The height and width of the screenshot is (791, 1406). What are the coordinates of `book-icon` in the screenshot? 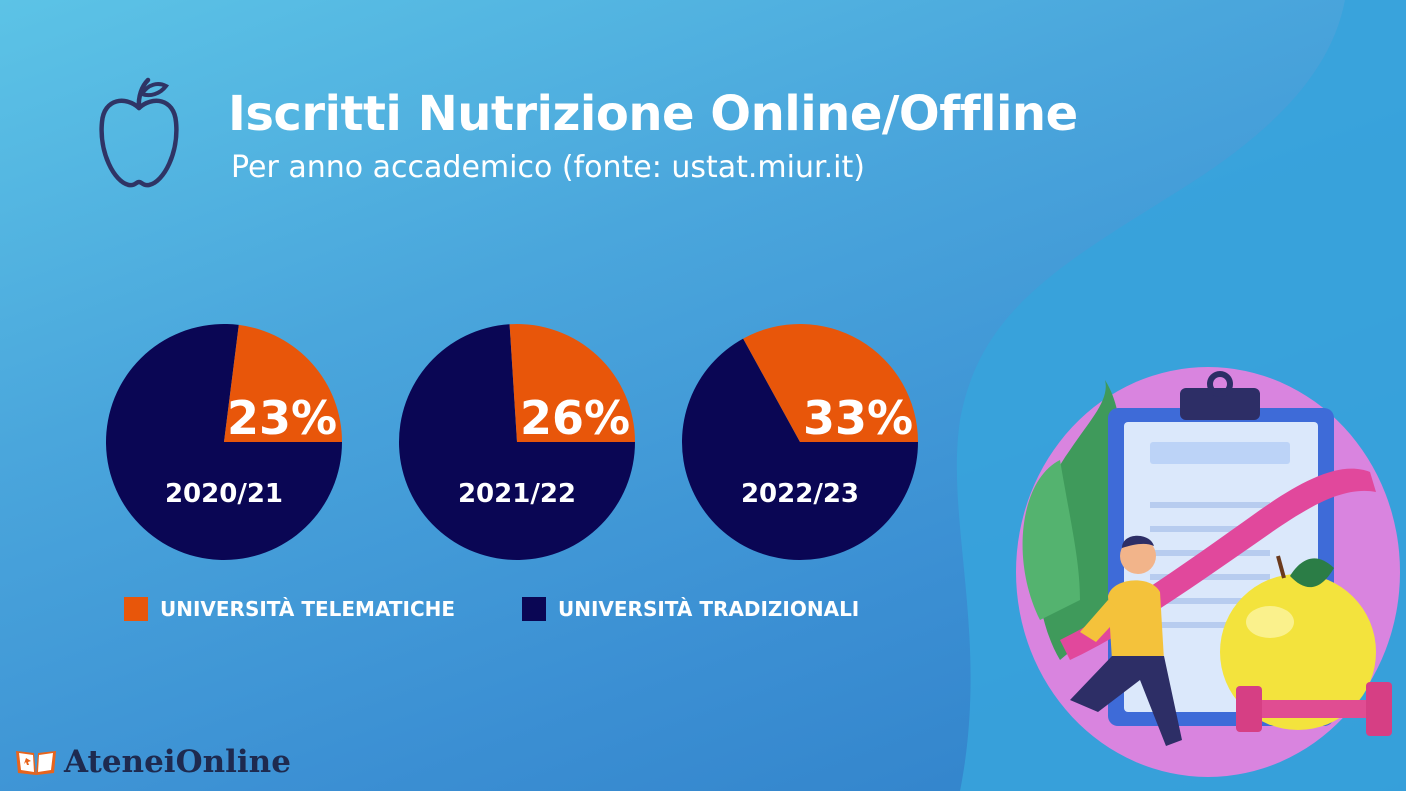 It's located at (36, 763).